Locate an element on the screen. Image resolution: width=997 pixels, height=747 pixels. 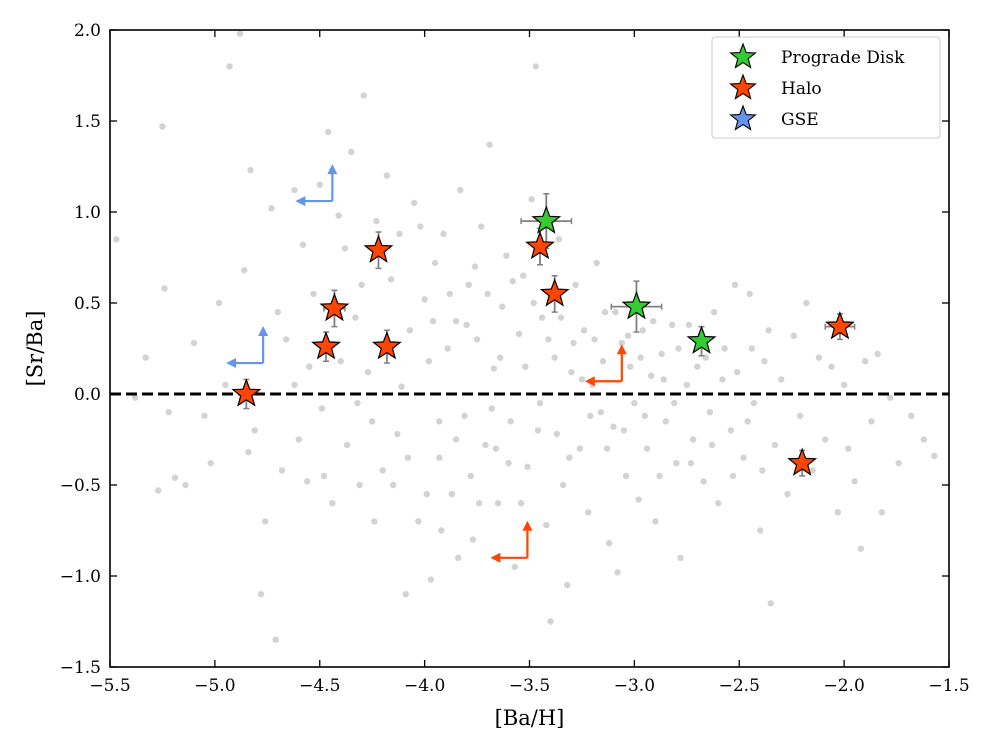
x-tick-label: −2.0 is located at coordinates (843, 686).